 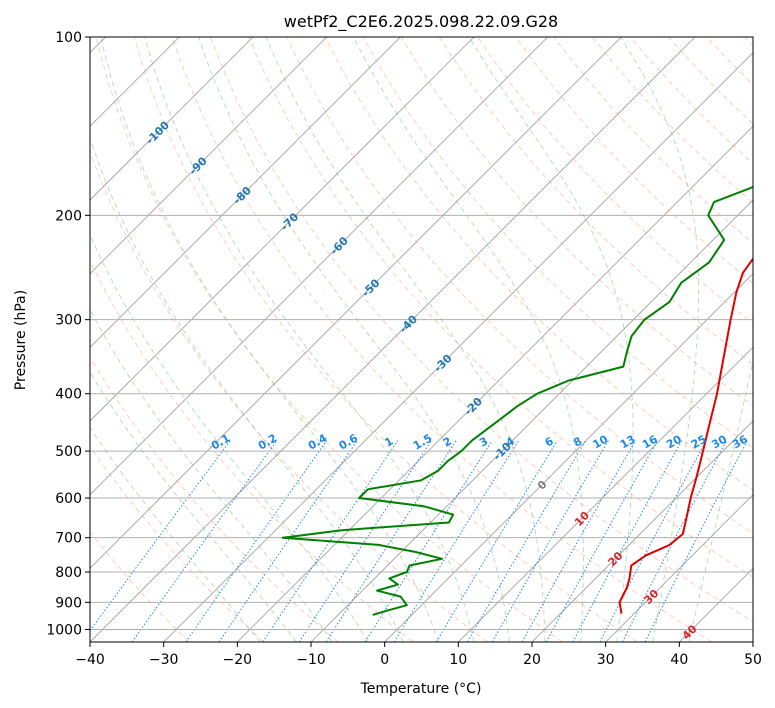 What do you see at coordinates (68, 603) in the screenshot?
I see `y-tick-label: 900` at bounding box center [68, 603].